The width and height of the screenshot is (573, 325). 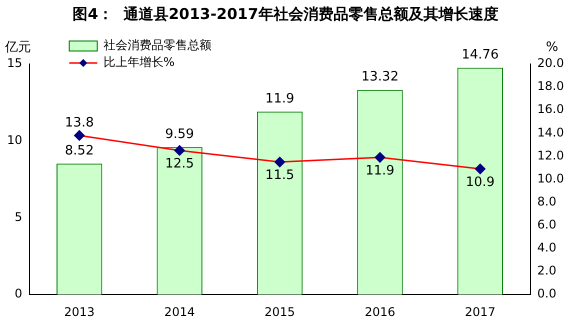 I want to click on data-label: 13.32, so click(x=380, y=77).